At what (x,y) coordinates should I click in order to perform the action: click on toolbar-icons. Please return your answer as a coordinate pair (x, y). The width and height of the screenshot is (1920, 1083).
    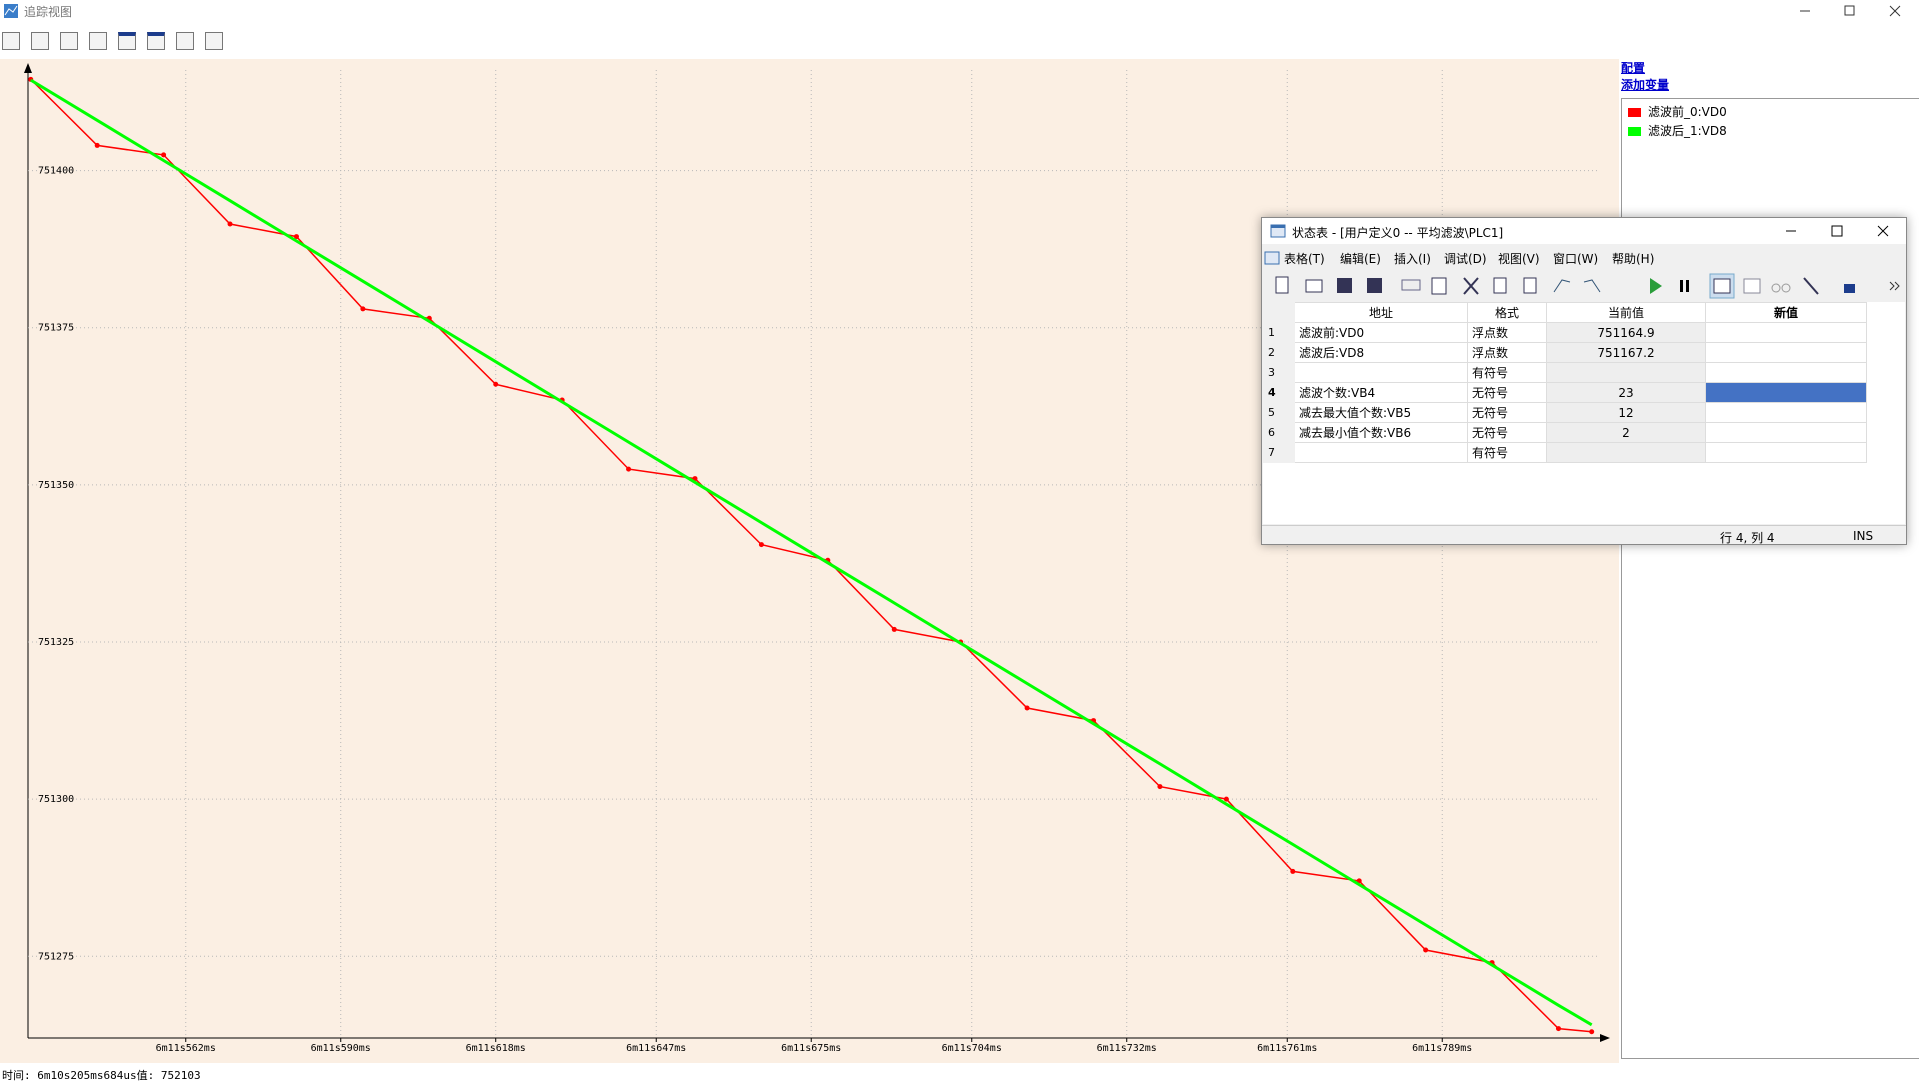
    Looking at the image, I should click on (1584, 286).